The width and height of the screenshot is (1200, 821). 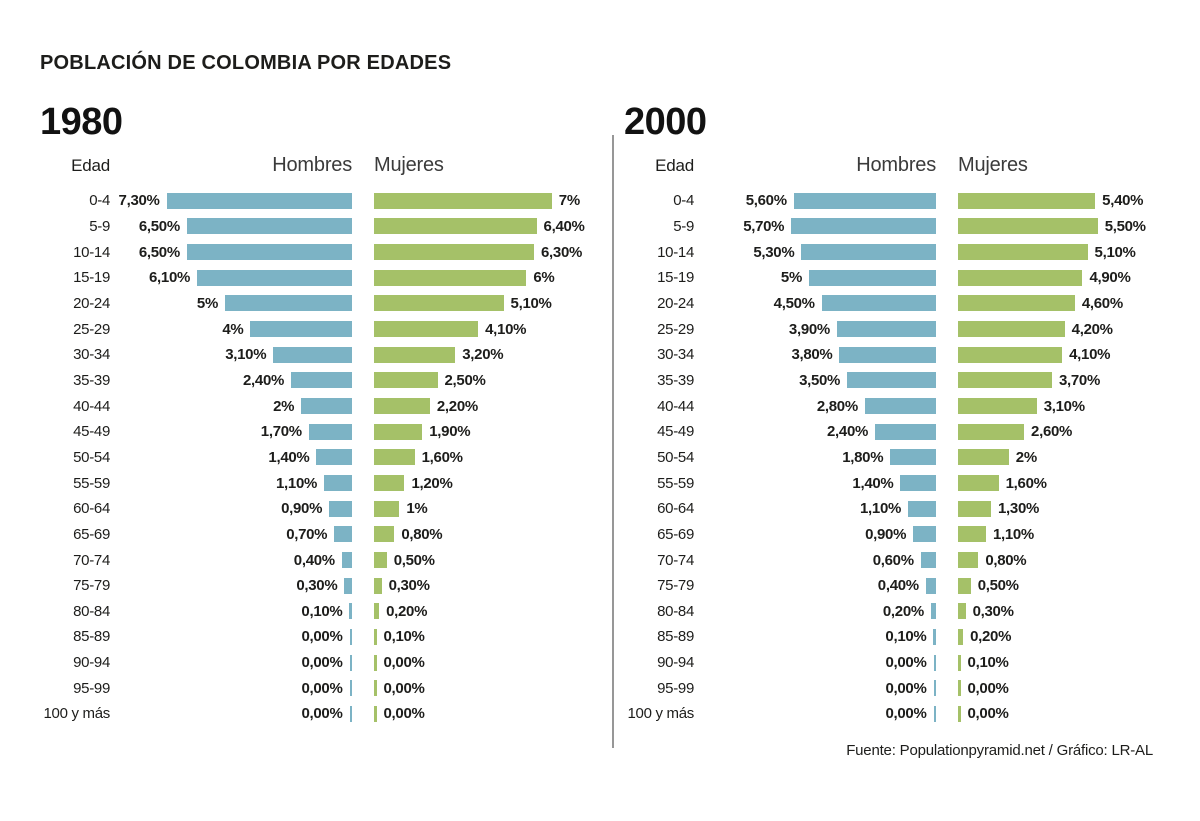 What do you see at coordinates (1013, 534) in the screenshot?
I see `female-value-label: 1,10%` at bounding box center [1013, 534].